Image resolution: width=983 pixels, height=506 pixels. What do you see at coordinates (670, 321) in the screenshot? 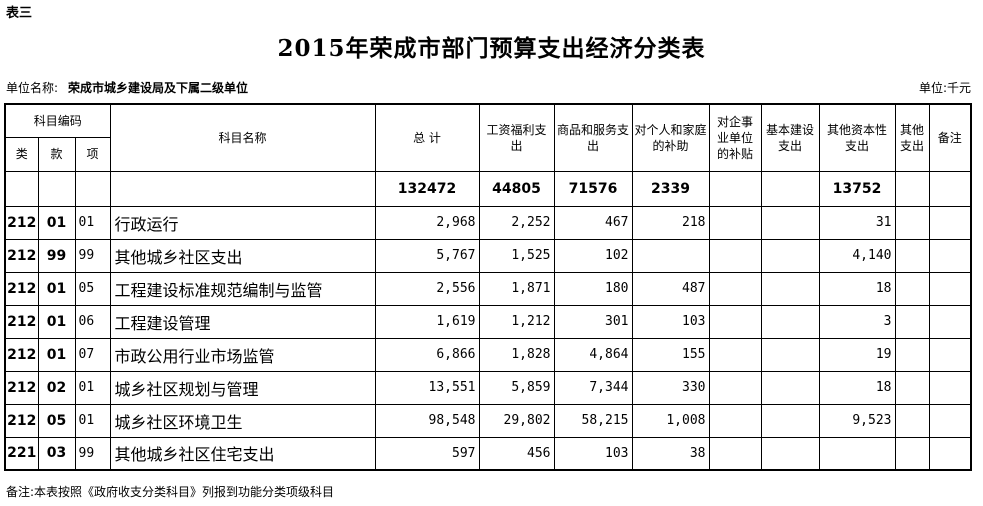
I see `cell-personal: 103` at bounding box center [670, 321].